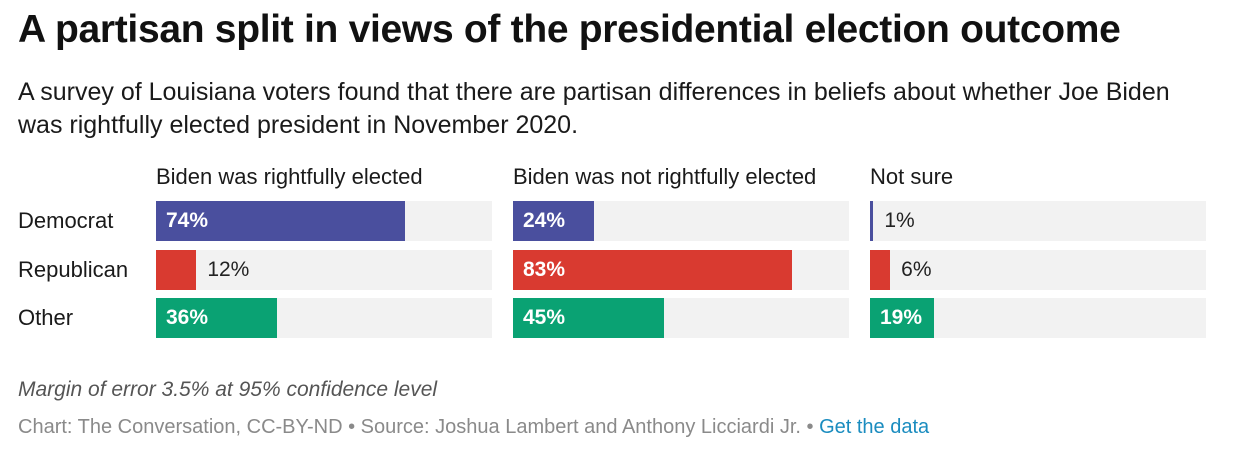  What do you see at coordinates (187, 220) in the screenshot?
I see `data-label-democrat-biden-was-rightfully-elected: 74%` at bounding box center [187, 220].